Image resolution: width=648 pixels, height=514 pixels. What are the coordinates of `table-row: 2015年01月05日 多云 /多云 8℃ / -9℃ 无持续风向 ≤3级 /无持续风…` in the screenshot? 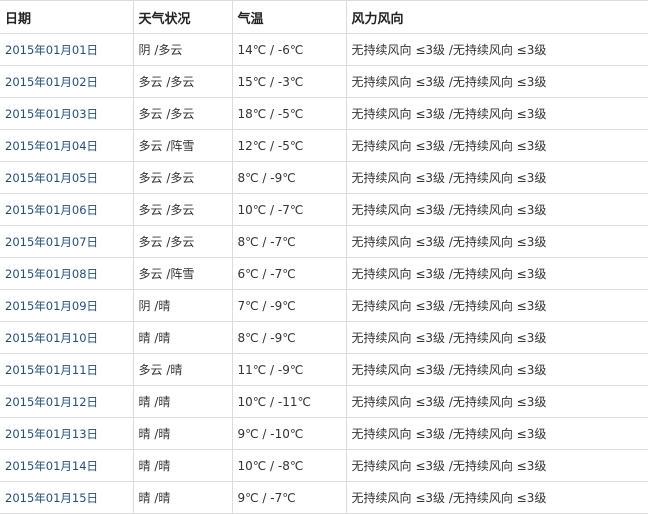 It's located at (324, 177).